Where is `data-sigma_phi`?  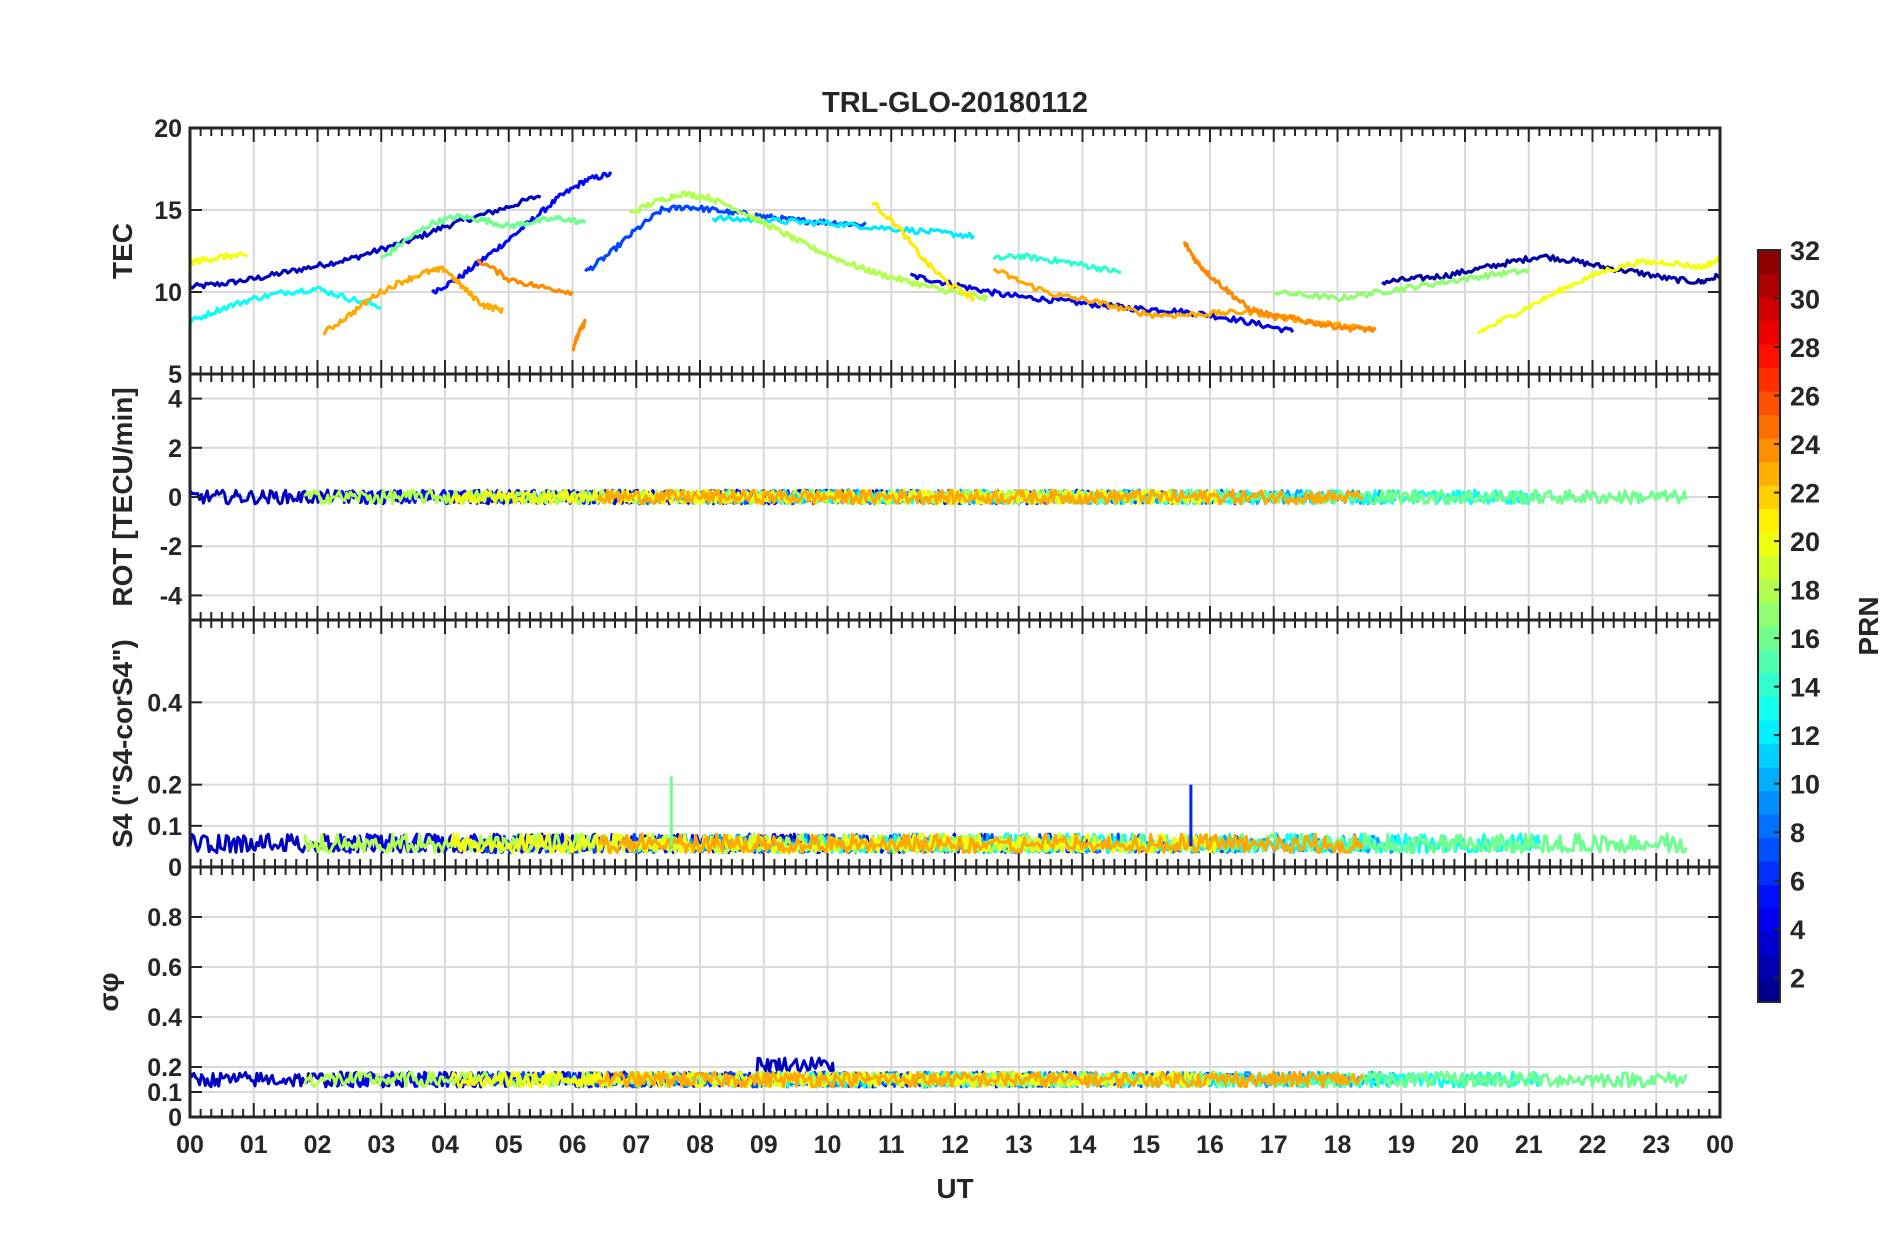
data-sigma_phi is located at coordinates (939, 1072).